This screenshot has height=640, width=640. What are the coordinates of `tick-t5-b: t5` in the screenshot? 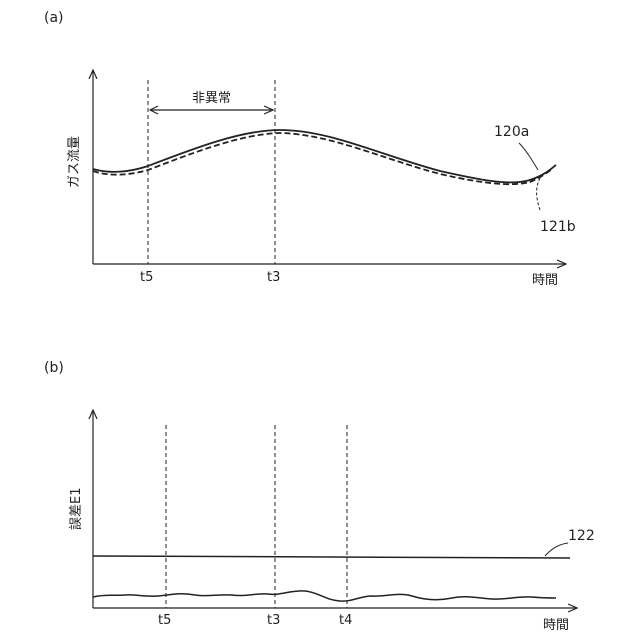 It's located at (164, 620).